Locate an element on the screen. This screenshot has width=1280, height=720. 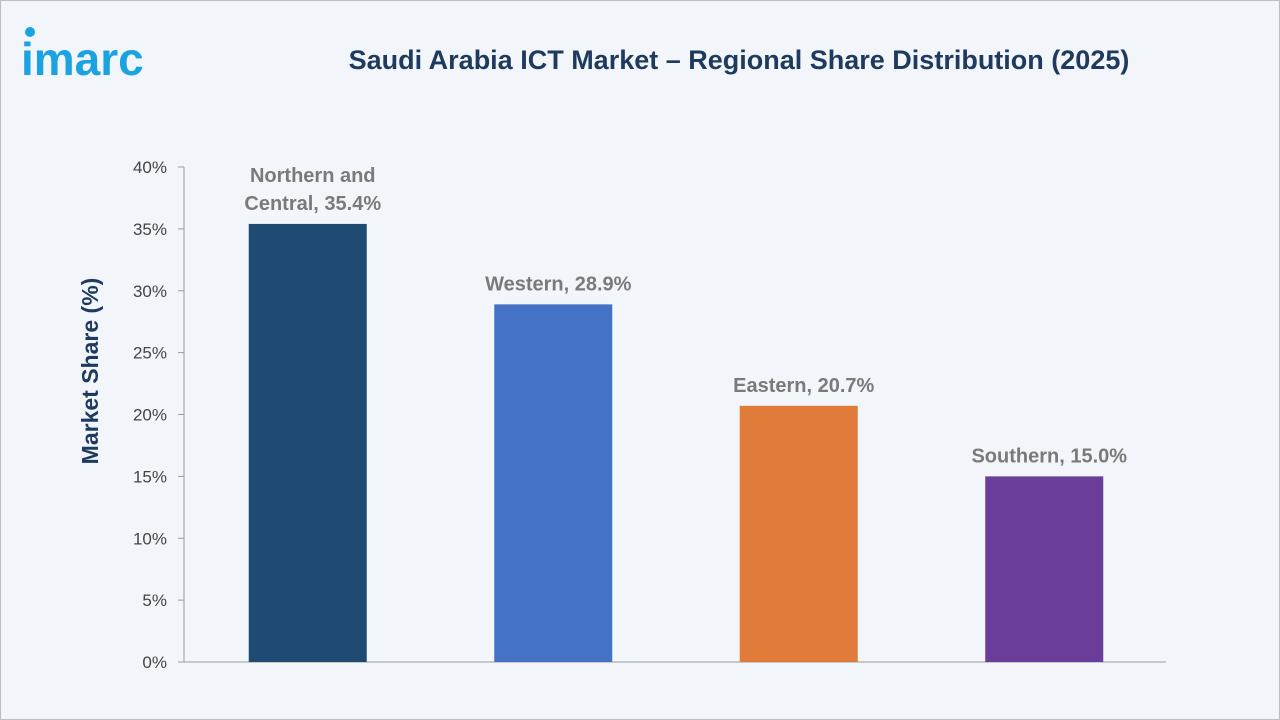
logo-dot is located at coordinates (30, 32).